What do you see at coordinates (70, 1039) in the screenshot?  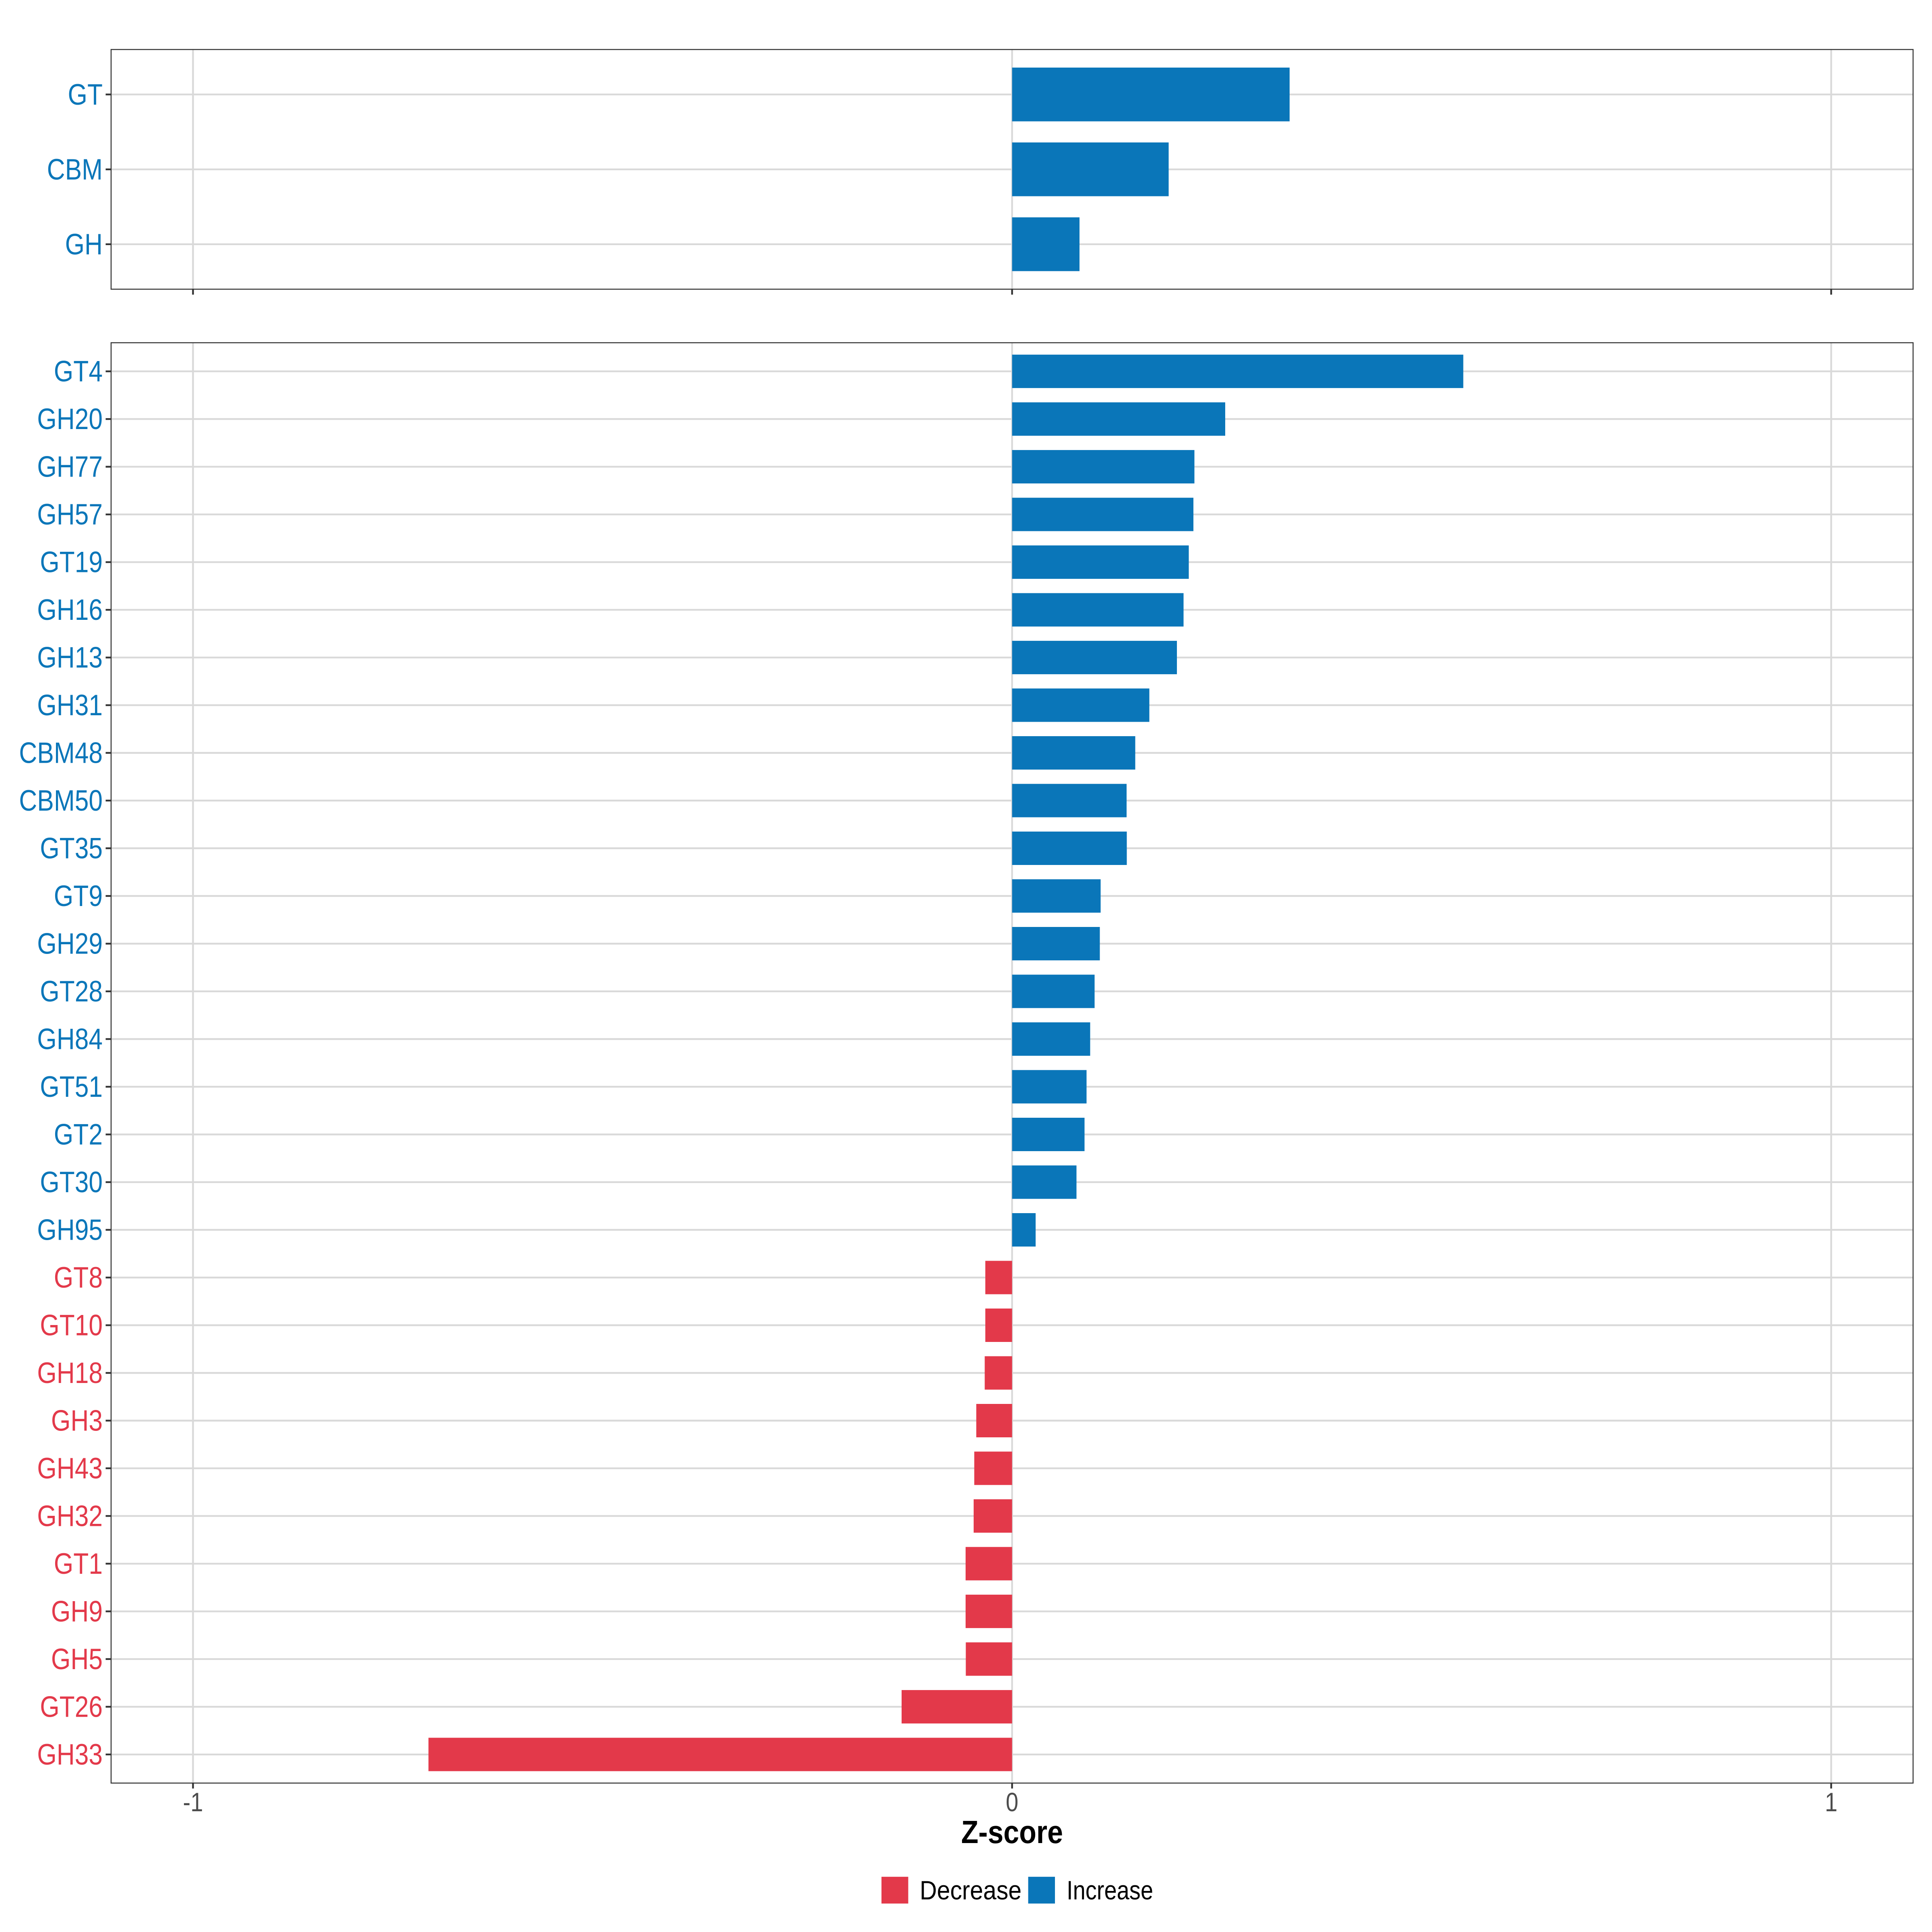 I see `svg-text: GH84` at bounding box center [70, 1039].